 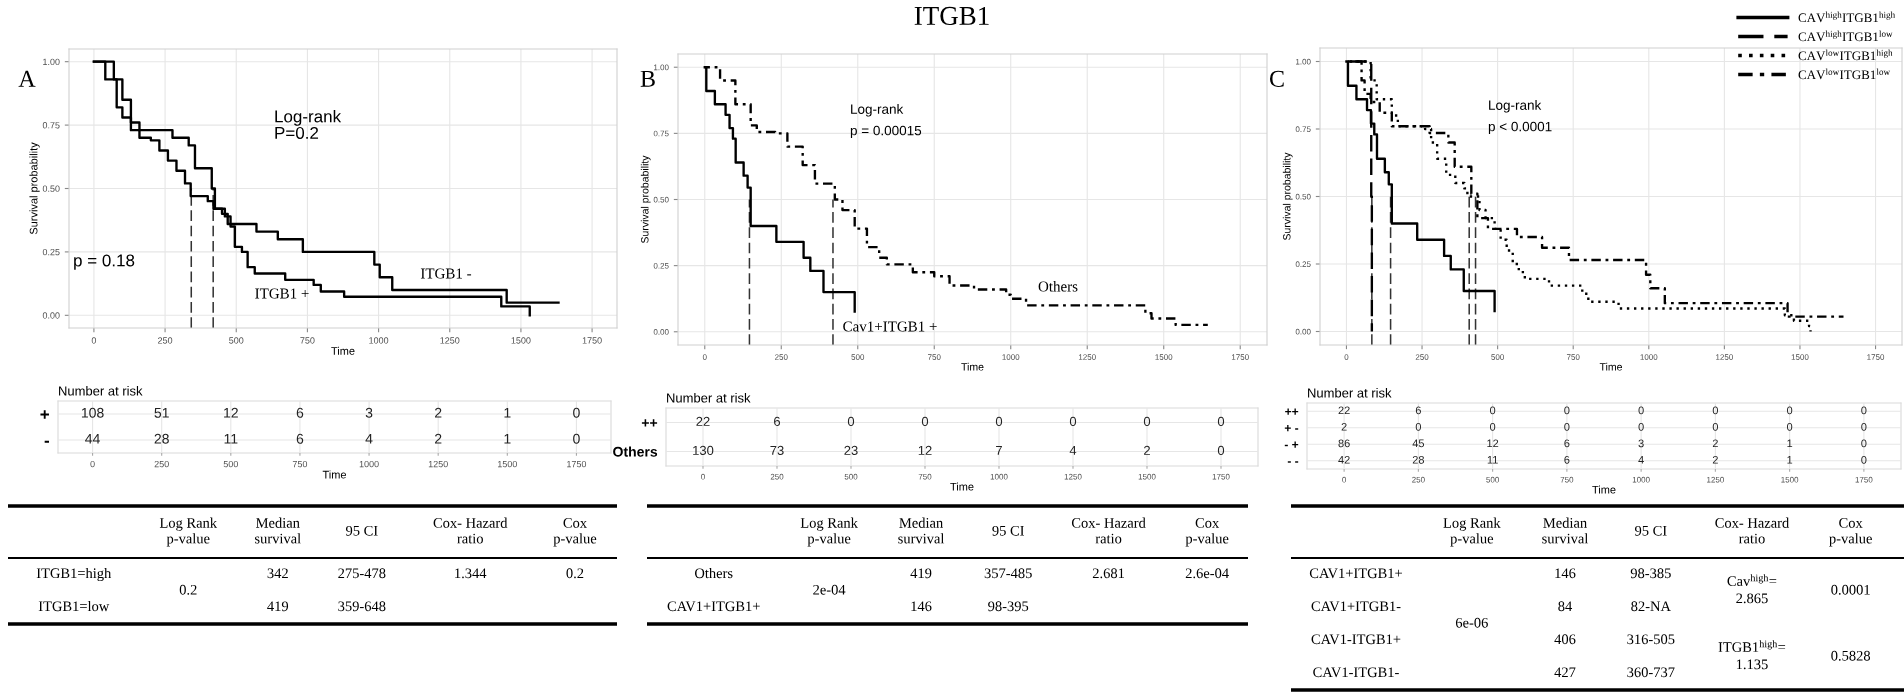 What do you see at coordinates (1565, 530) in the screenshot?
I see `category-label: Median survival` at bounding box center [1565, 530].